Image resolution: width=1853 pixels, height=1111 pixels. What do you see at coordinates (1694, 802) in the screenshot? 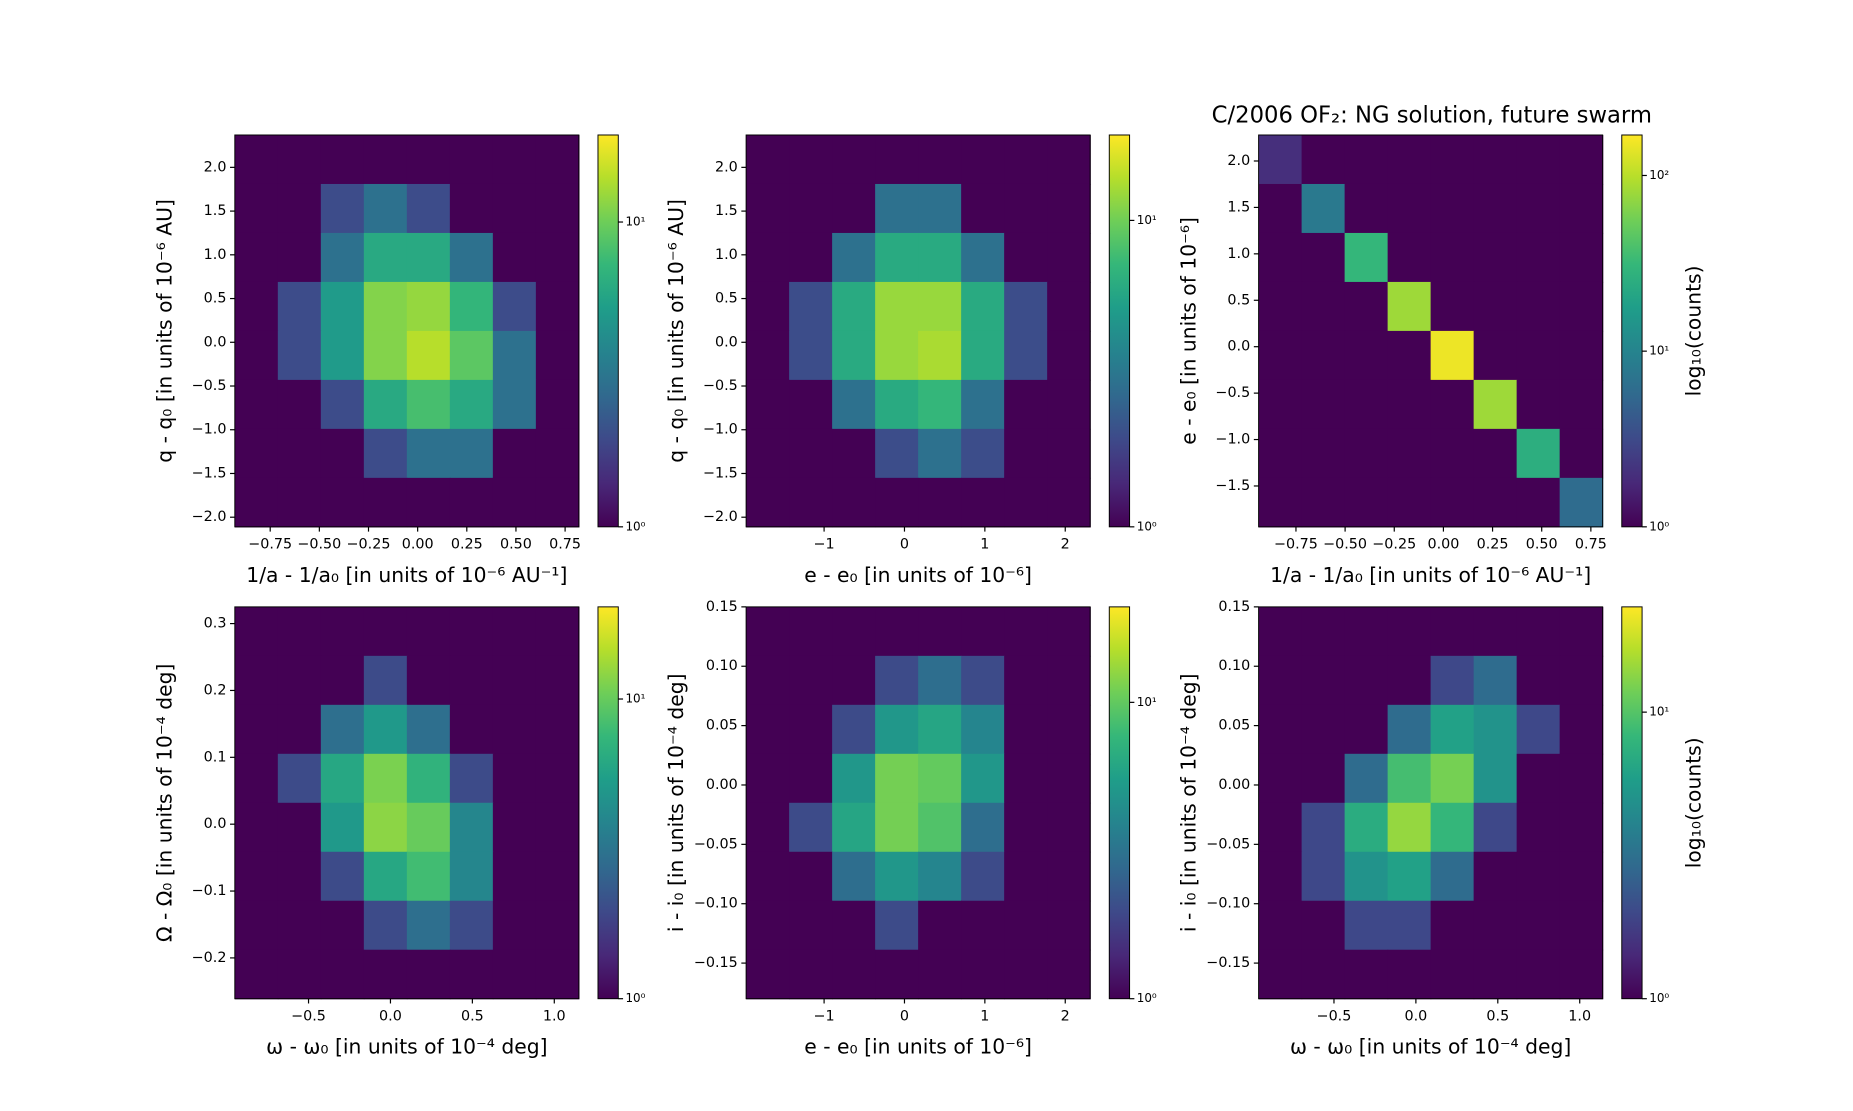
I see `colorbar-label: log₁₀(counts)` at bounding box center [1694, 802].